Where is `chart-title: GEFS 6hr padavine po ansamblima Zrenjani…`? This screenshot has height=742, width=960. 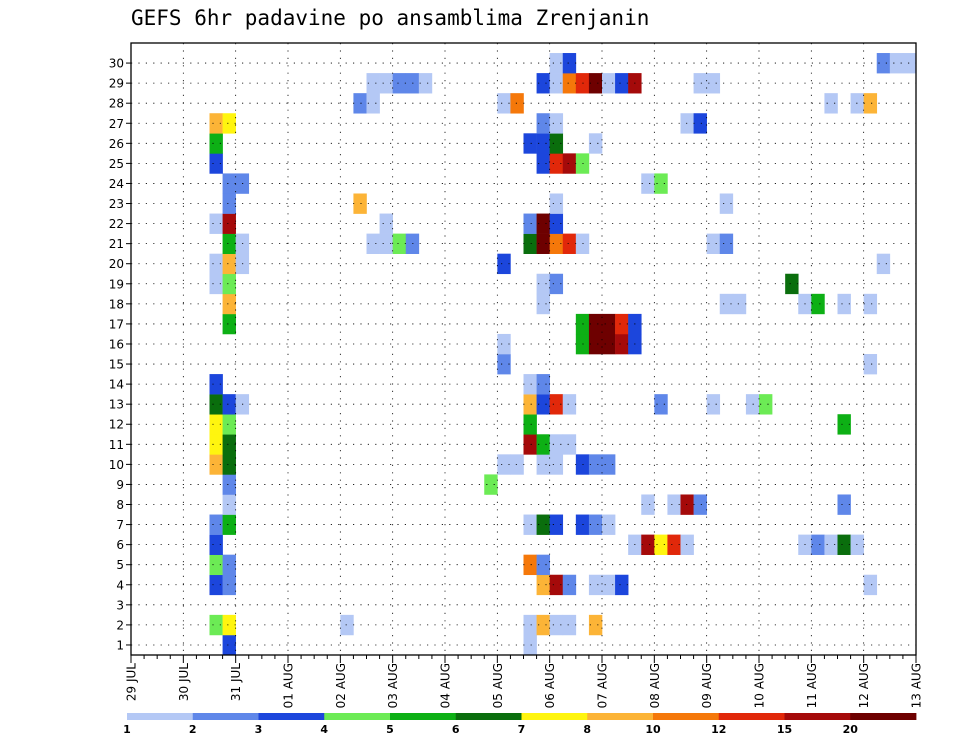 chart-title: GEFS 6hr padavine po ansamblima Zrenjani… is located at coordinates (390, 18).